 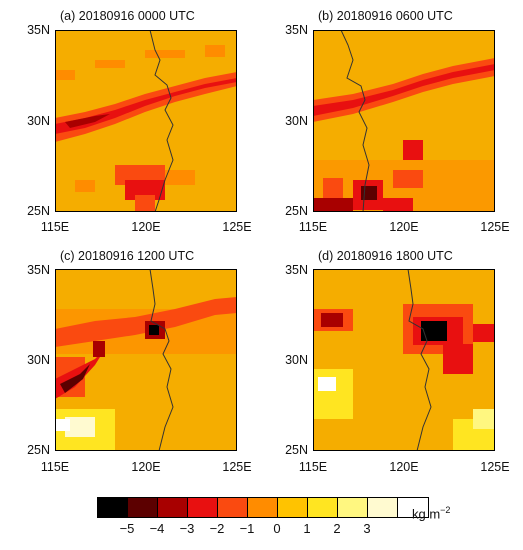 What do you see at coordinates (445, 510) in the screenshot?
I see `units-exponent: −2` at bounding box center [445, 510].